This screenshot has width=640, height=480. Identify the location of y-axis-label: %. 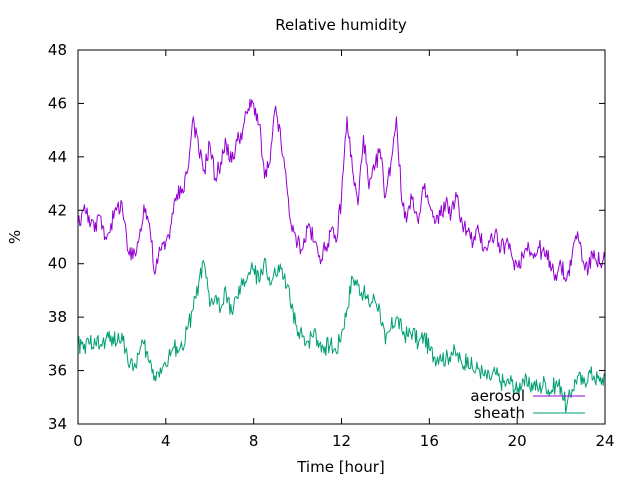
(15, 237).